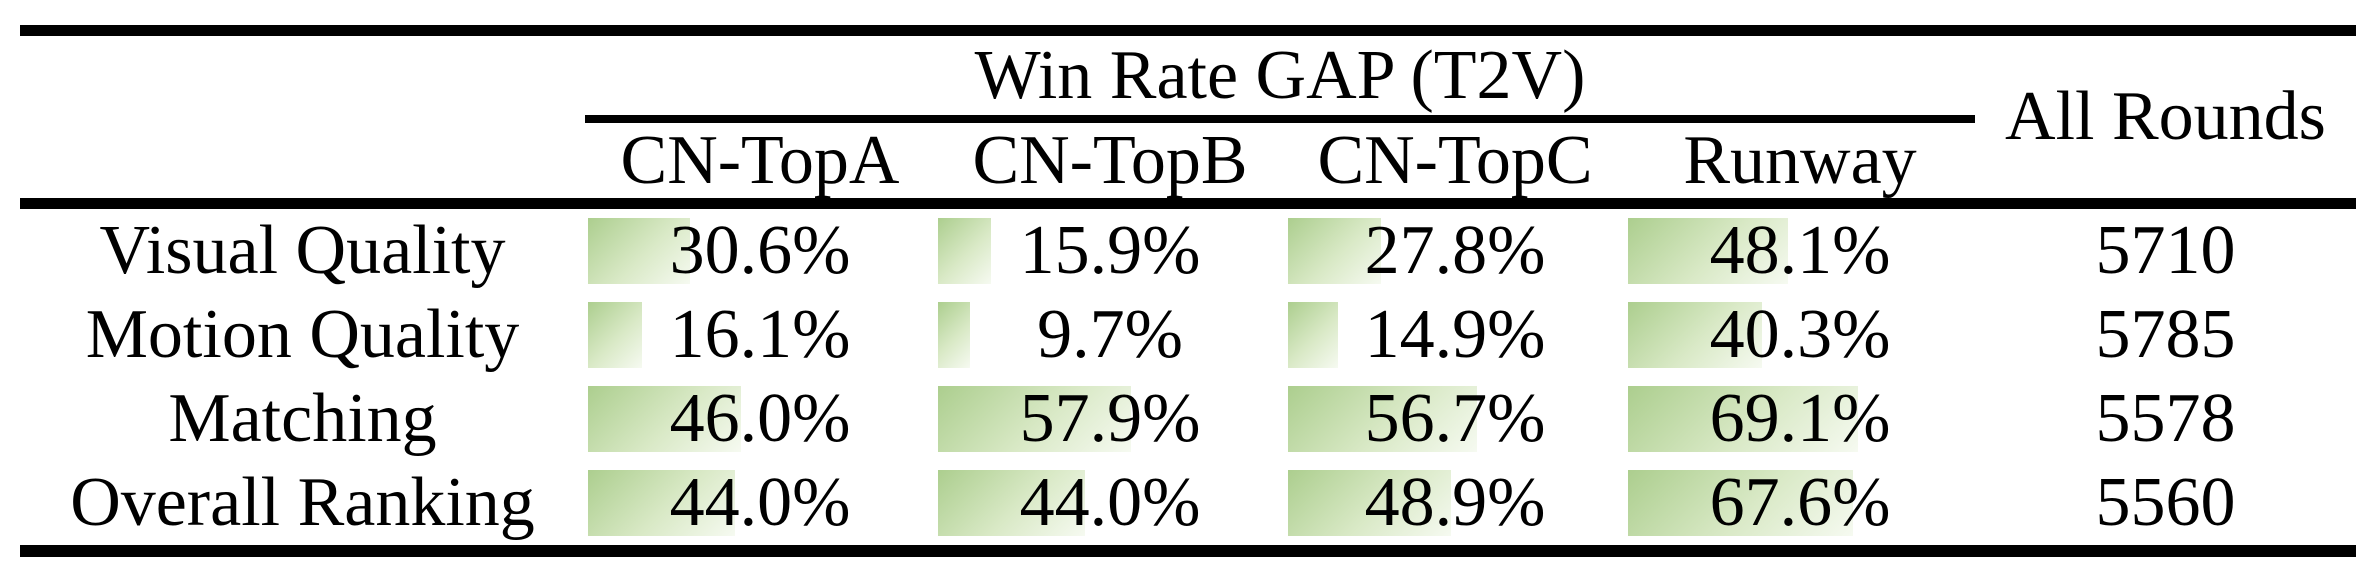 This screenshot has height=568, width=2376. I want to click on win-rate-value: 57.9%, so click(1110, 418).